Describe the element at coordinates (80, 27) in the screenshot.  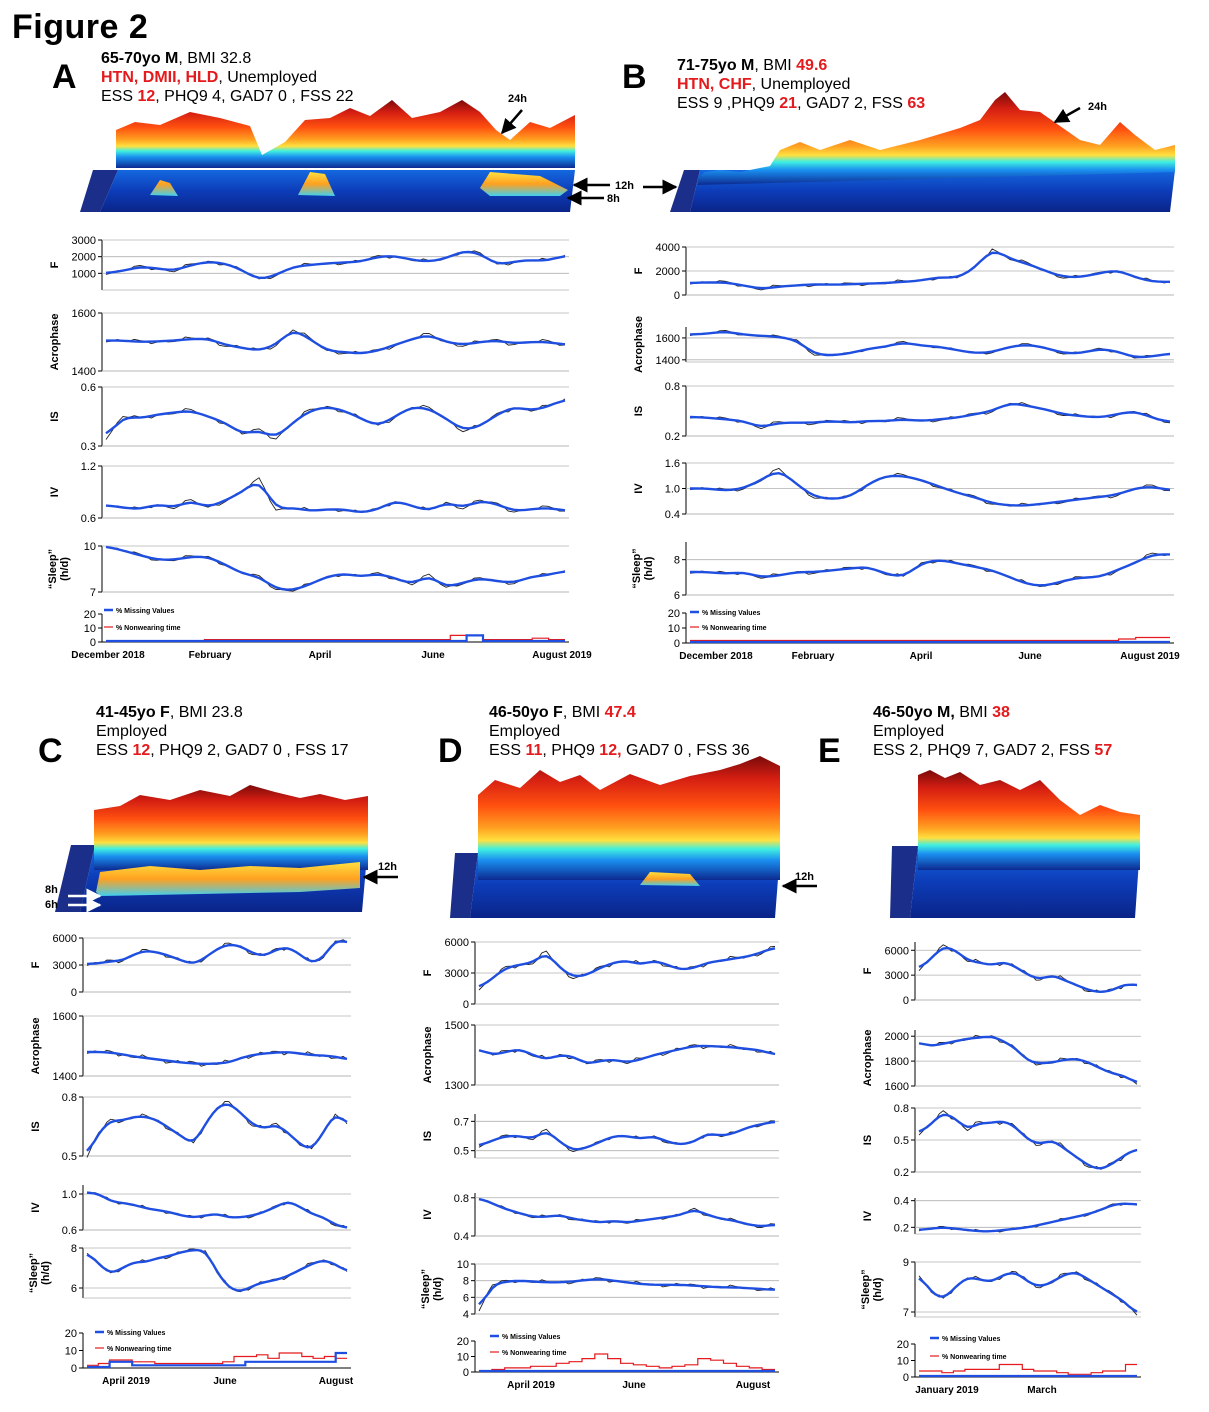
I see `figure-title: Figure 2` at that location.